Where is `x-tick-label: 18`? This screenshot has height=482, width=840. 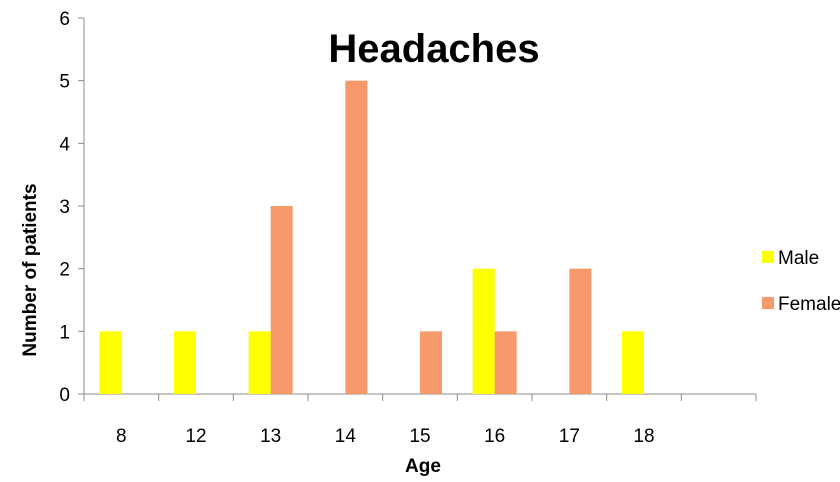 x-tick-label: 18 is located at coordinates (643, 436).